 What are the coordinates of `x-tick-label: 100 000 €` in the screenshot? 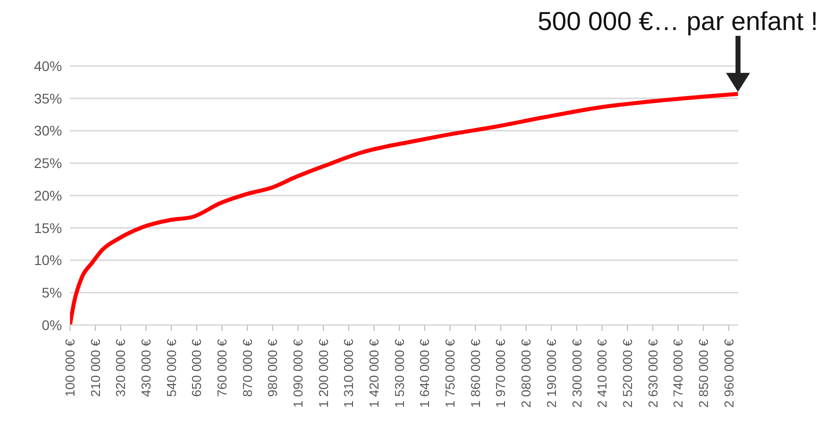 It's located at (70, 367).